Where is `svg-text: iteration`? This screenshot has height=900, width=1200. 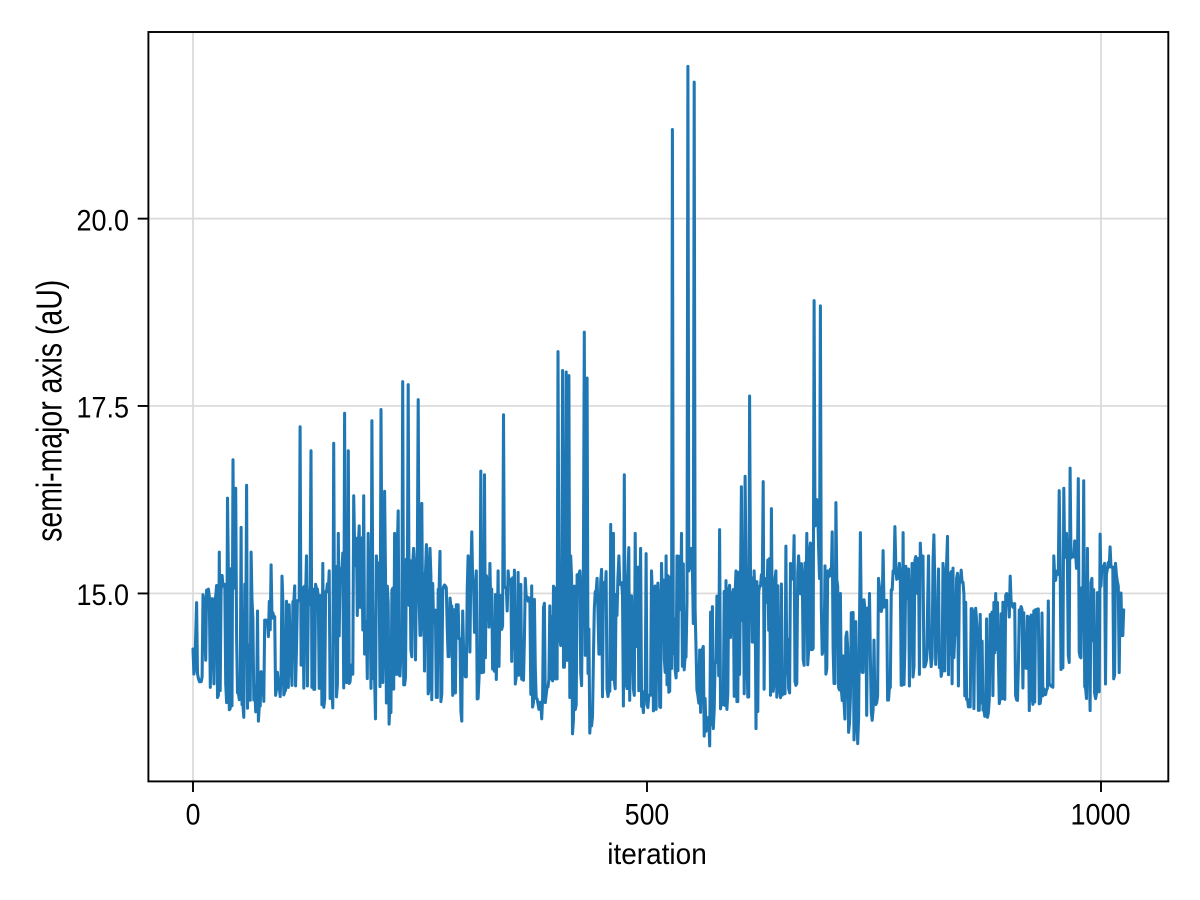
svg-text: iteration is located at coordinates (657, 854).